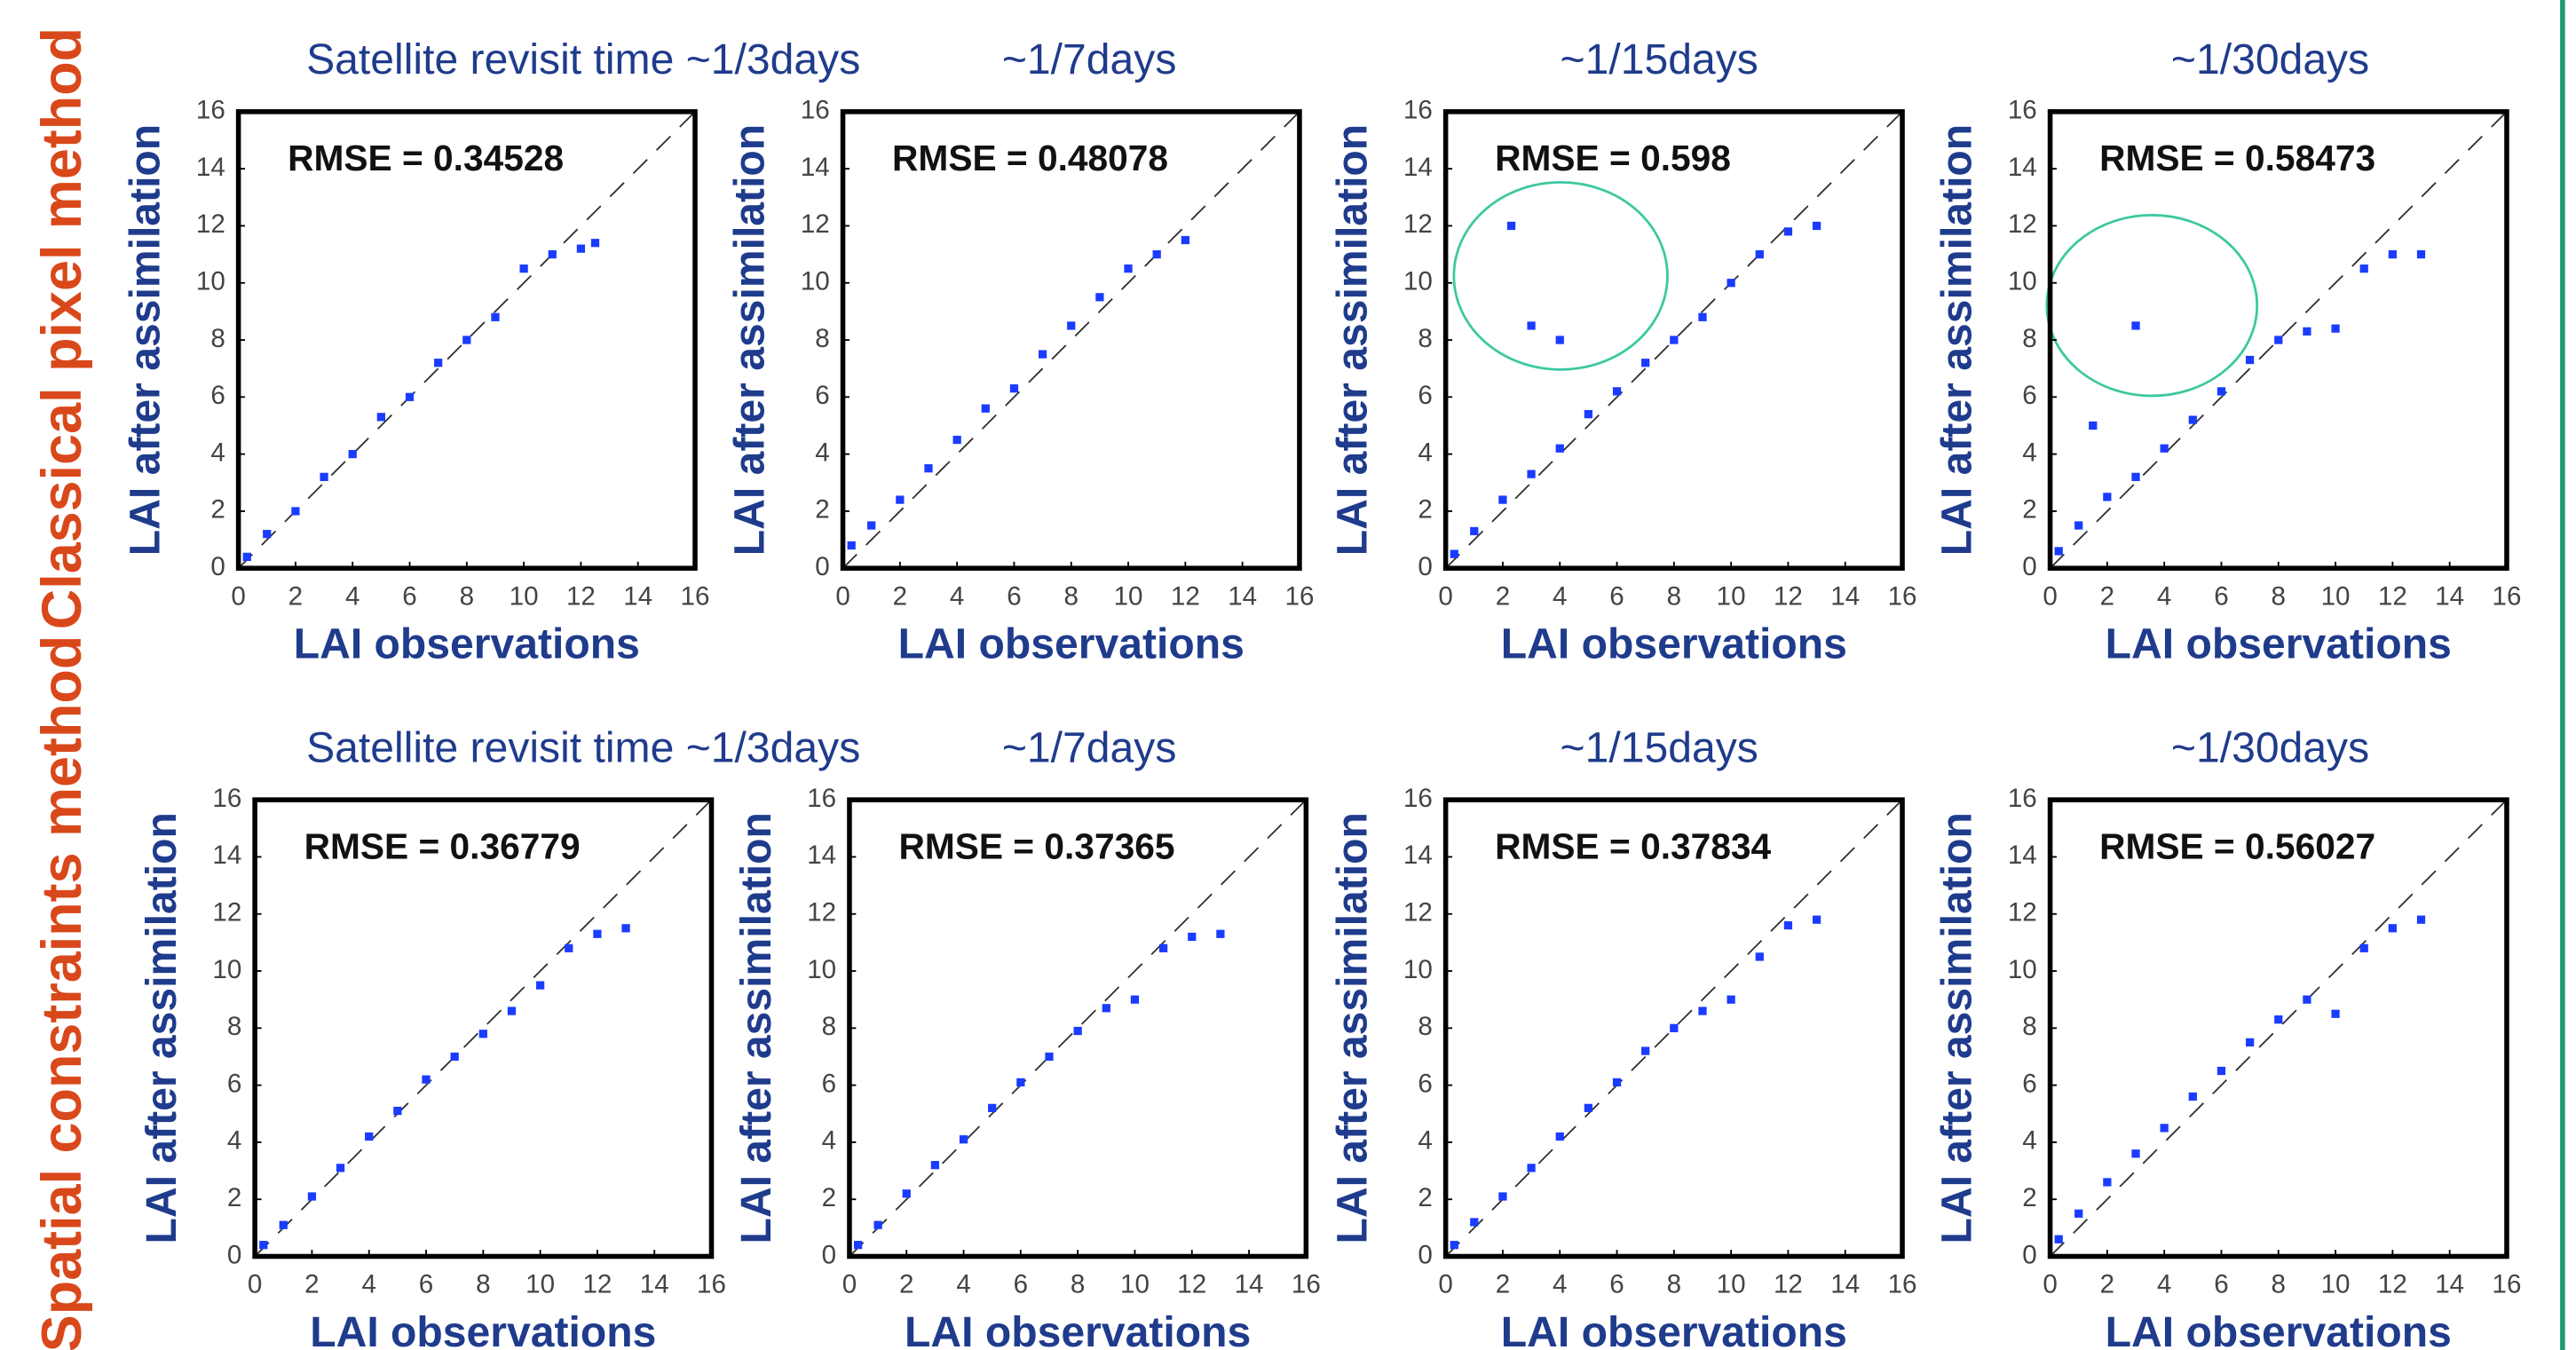 This screenshot has width=2576, height=1350. I want to click on row-label: Spatial constraints method, so click(62, 993).